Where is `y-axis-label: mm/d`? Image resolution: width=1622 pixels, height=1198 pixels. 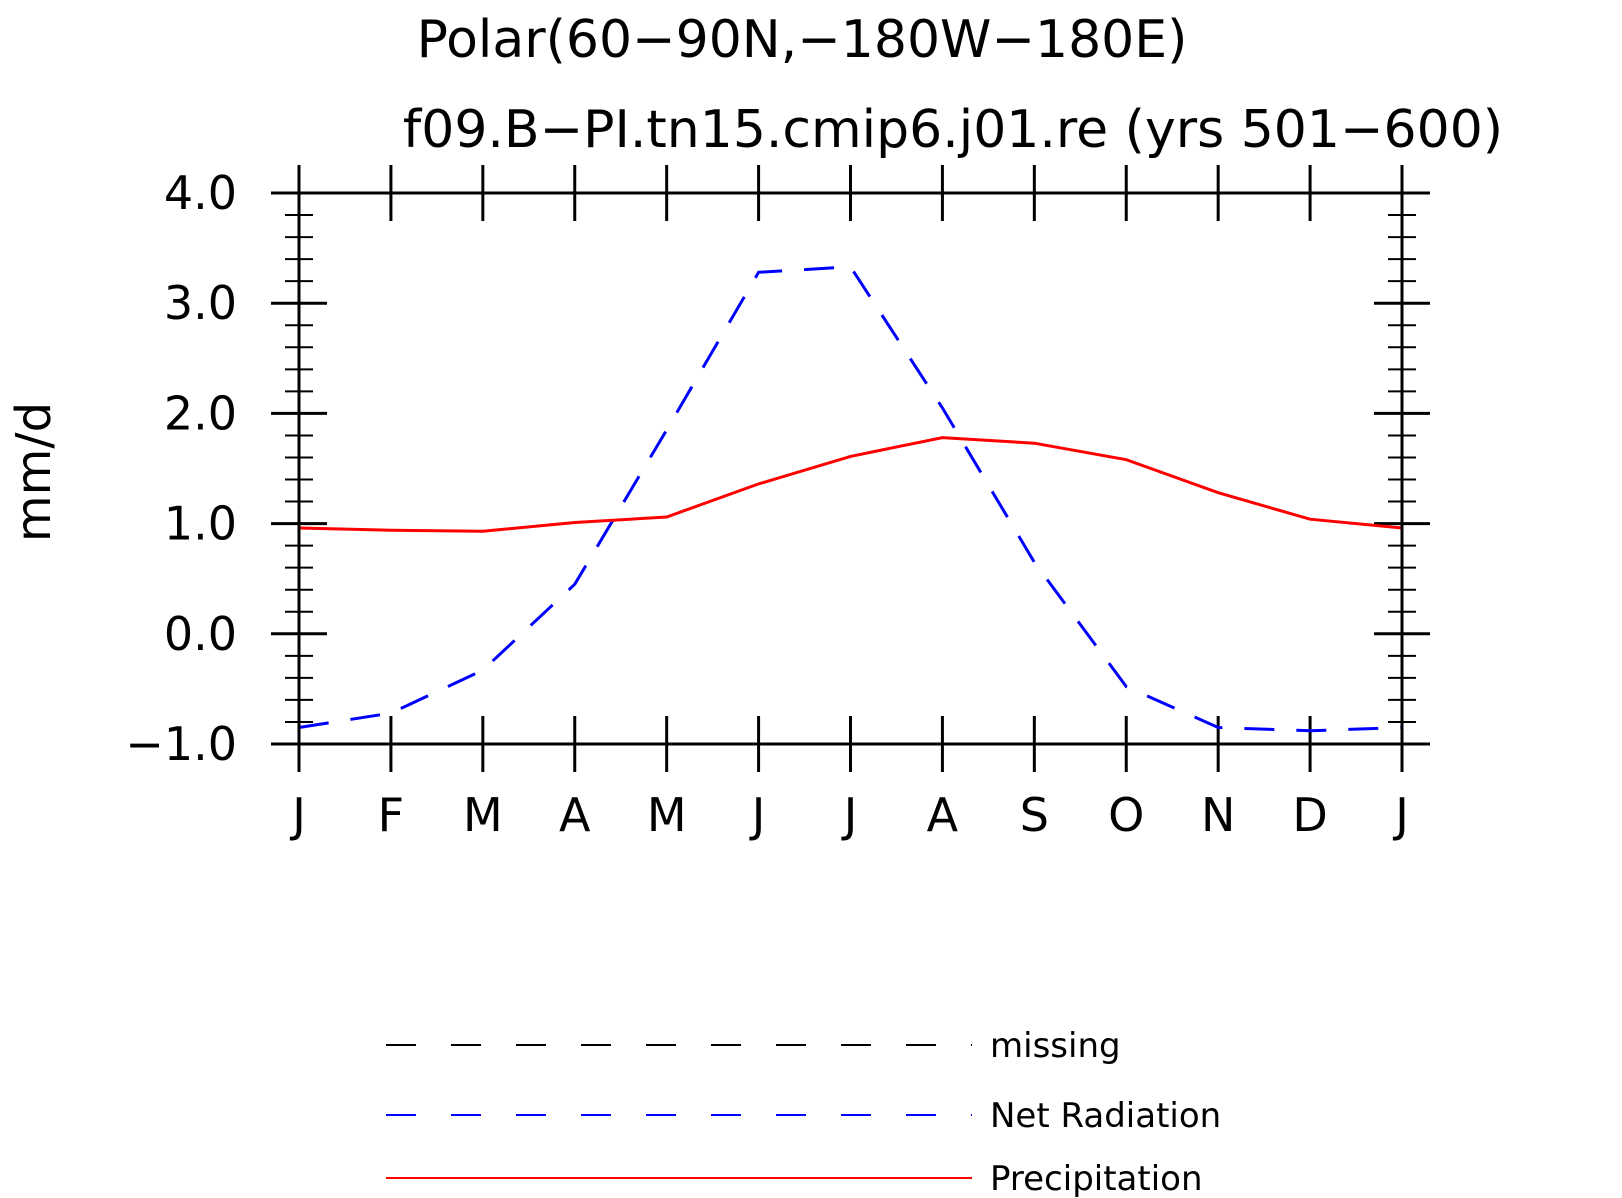 y-axis-label: mm/d is located at coordinates (34, 472).